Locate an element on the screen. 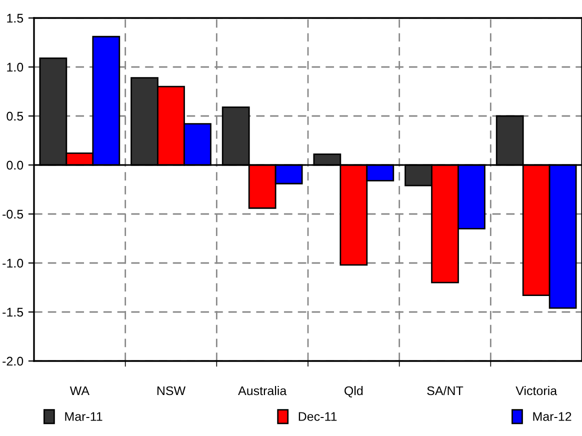  y-tick-label: 1.0 is located at coordinates (15, 67).